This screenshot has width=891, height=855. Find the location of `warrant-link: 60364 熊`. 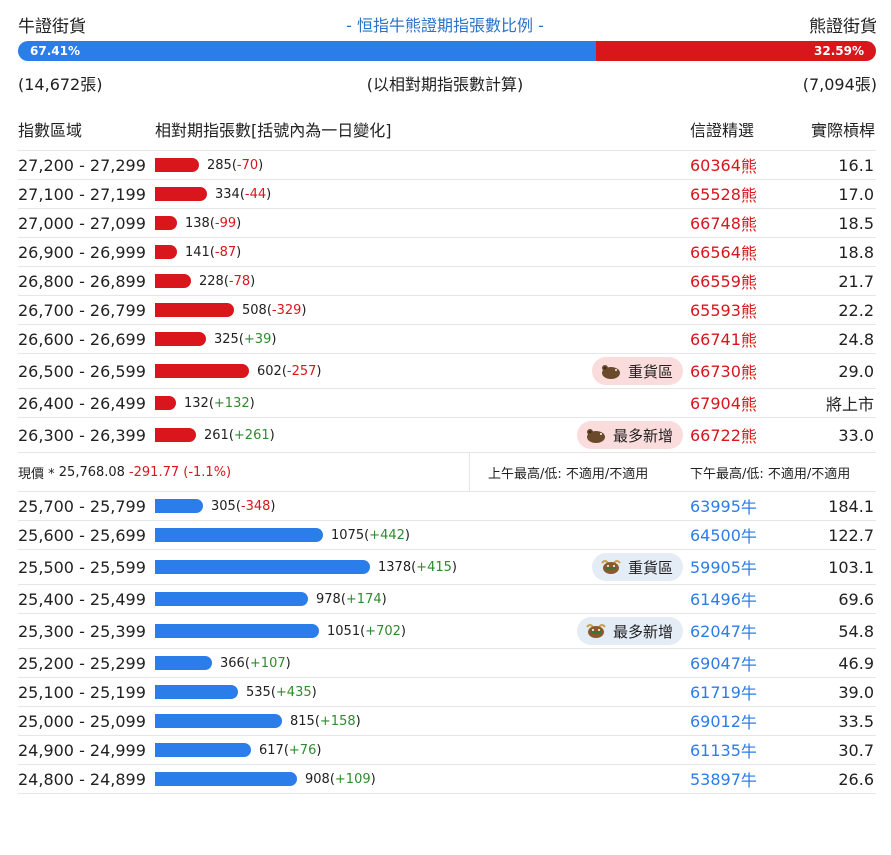

warrant-link: 60364 熊 is located at coordinates (723, 165).